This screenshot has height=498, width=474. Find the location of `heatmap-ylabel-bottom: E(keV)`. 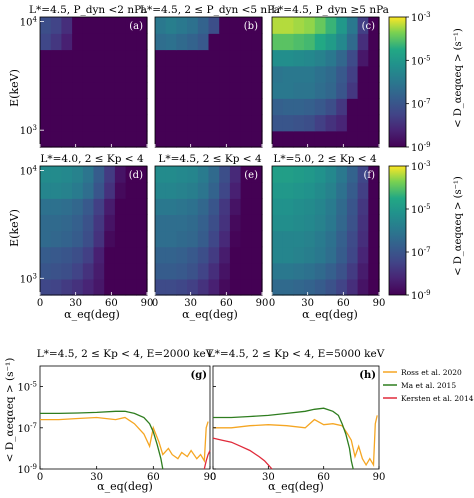

heatmap-ylabel-bottom: E(keV) is located at coordinates (14, 228).